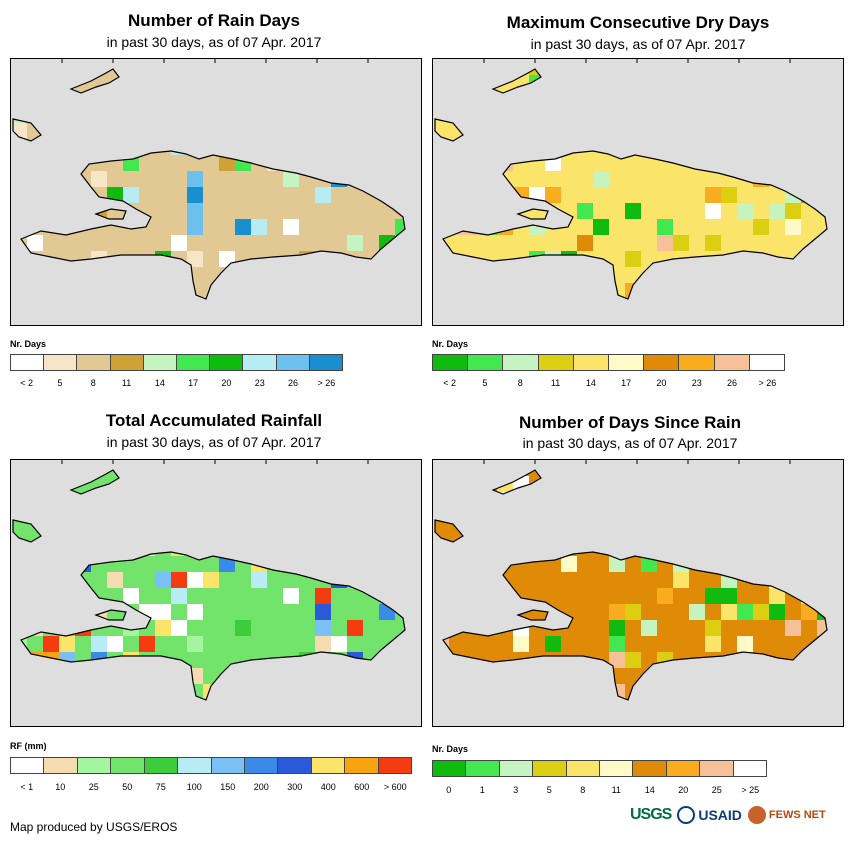 Image resolution: width=854 pixels, height=845 pixels. What do you see at coordinates (516, 81) in the screenshot?
I see `coastline-outline` at bounding box center [516, 81].